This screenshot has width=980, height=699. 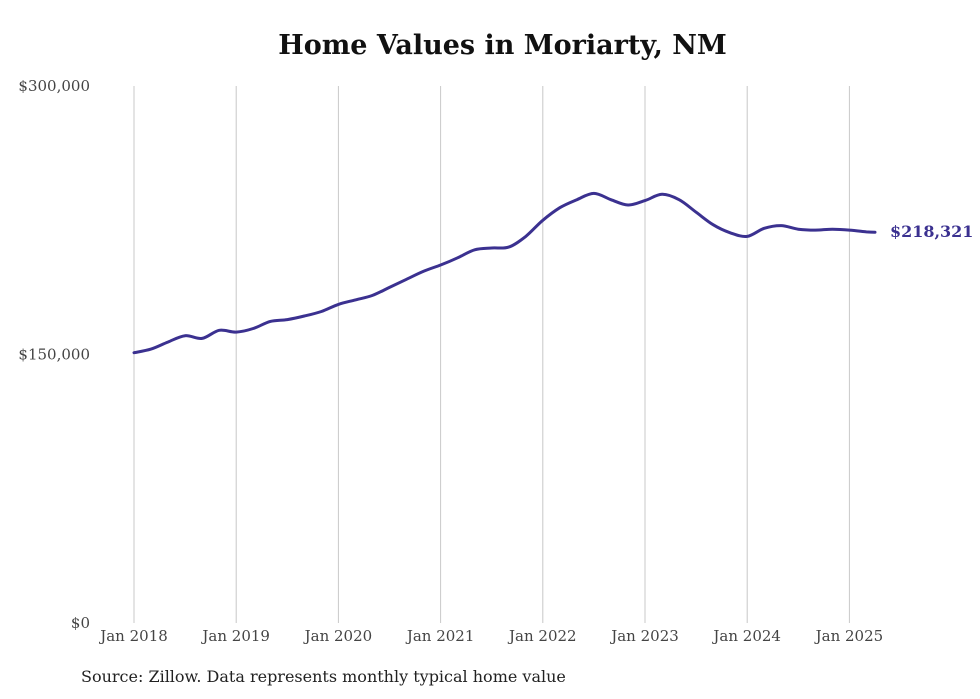 What do you see at coordinates (54, 86) in the screenshot?
I see `y-tick-label: $300,000` at bounding box center [54, 86].